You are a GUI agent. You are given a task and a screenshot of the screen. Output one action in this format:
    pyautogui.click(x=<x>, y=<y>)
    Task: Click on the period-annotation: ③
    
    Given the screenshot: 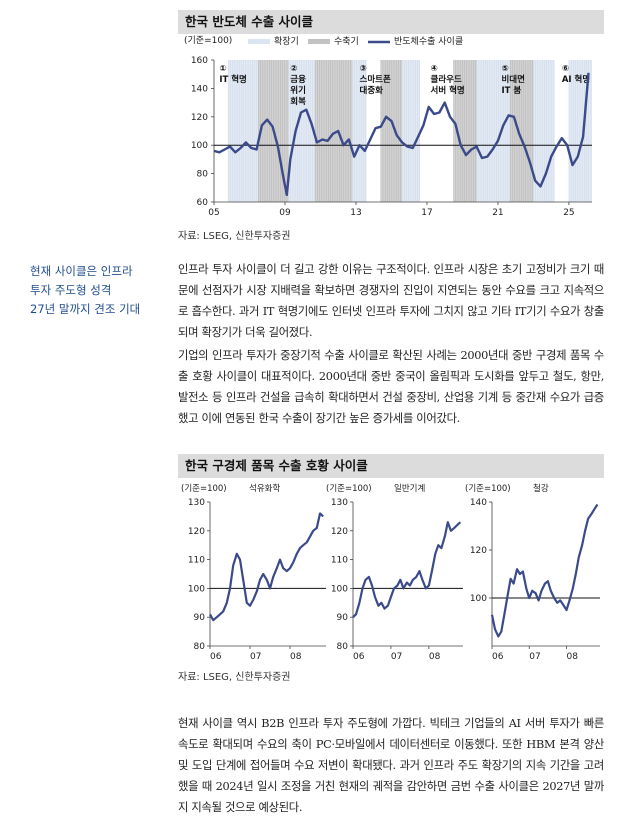 What is the action you would take?
    pyautogui.click(x=363, y=69)
    